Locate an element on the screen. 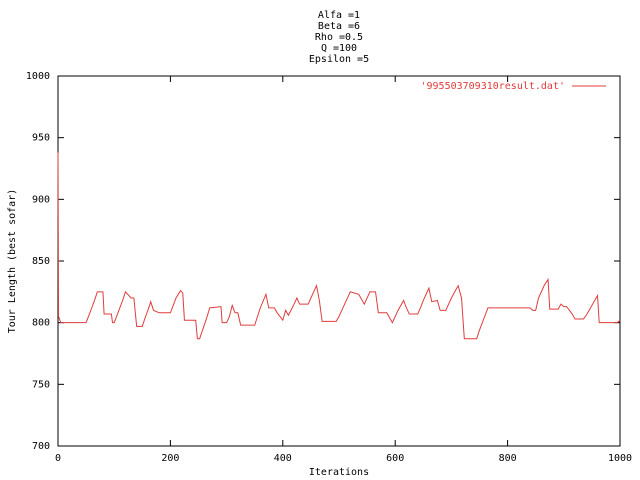 This screenshot has width=640, height=480. chart-title: Q =100 is located at coordinates (339, 48).